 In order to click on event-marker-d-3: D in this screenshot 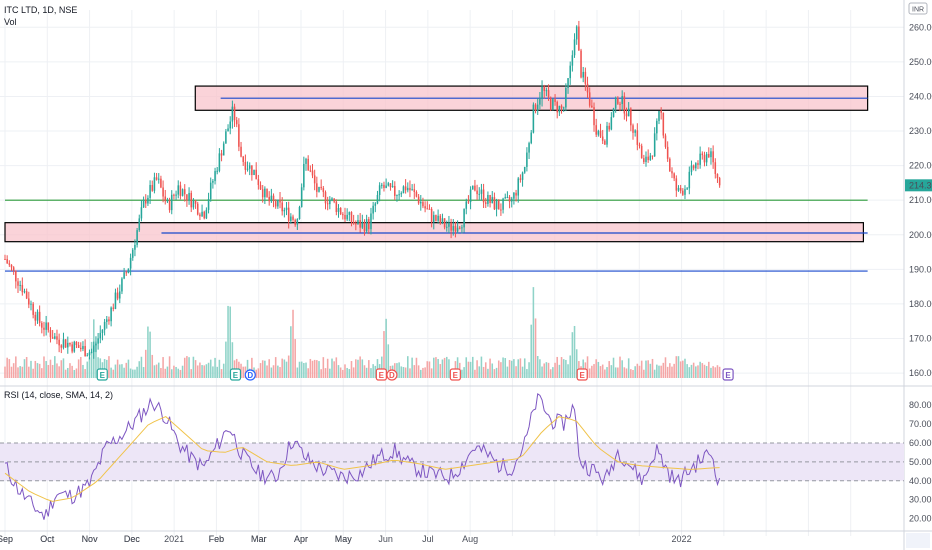, I will do `click(250, 375)`.